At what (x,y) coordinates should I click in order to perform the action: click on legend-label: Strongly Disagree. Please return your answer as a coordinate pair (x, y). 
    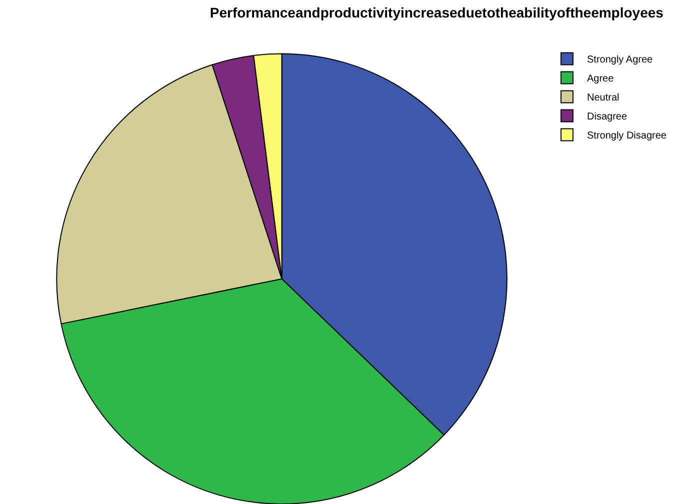
    Looking at the image, I should click on (627, 136).